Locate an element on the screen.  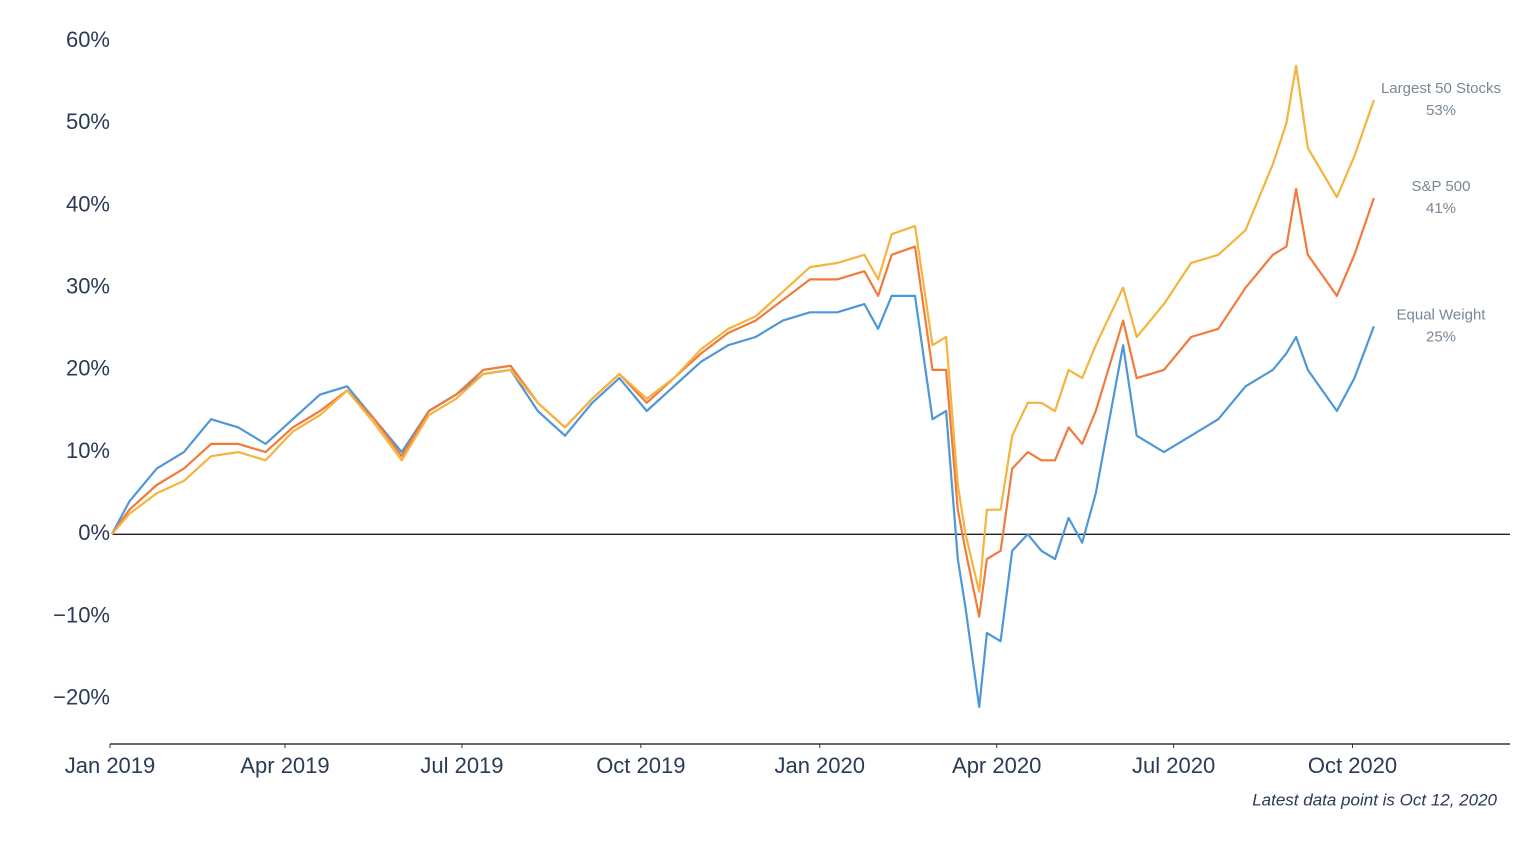
y-tick-label: 10% is located at coordinates (88, 450).